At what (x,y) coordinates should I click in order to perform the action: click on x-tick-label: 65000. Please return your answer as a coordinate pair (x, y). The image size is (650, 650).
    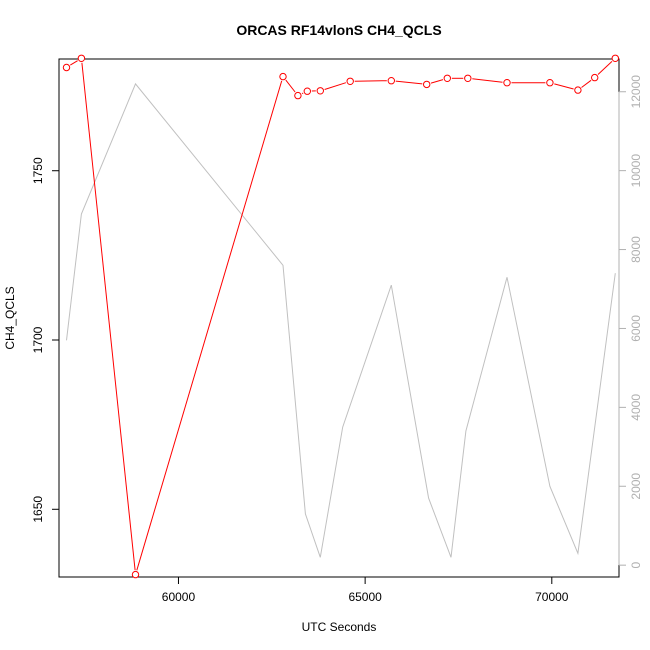
    Looking at the image, I should click on (365, 597).